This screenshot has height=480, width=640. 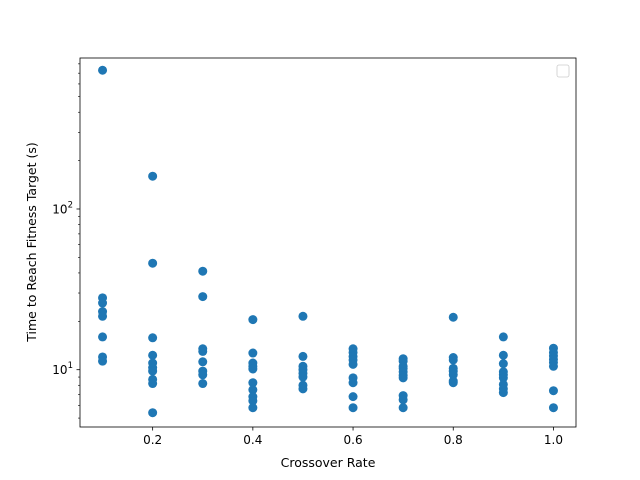 I want to click on y-tick-label: 10², so click(x=62, y=208).